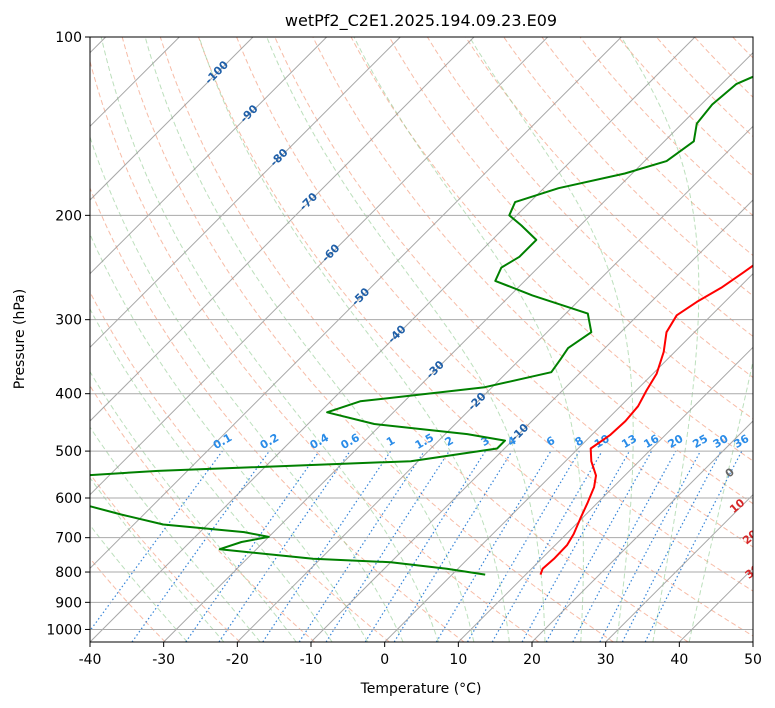  I want to click on x-tick-label: 20, so click(532, 660).